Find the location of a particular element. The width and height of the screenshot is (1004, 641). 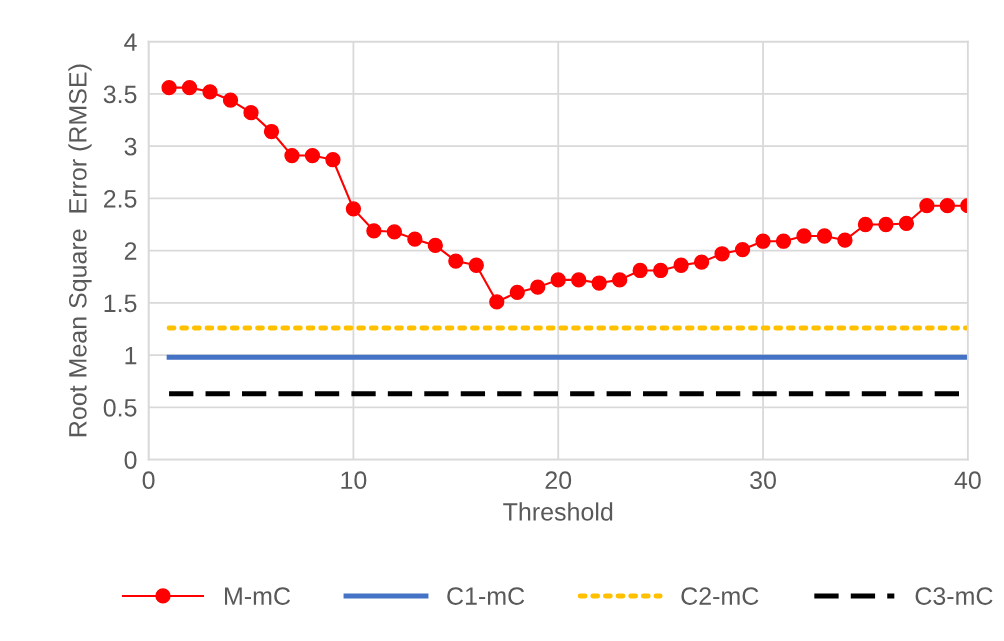

x-tick-label: 10 is located at coordinates (354, 480).